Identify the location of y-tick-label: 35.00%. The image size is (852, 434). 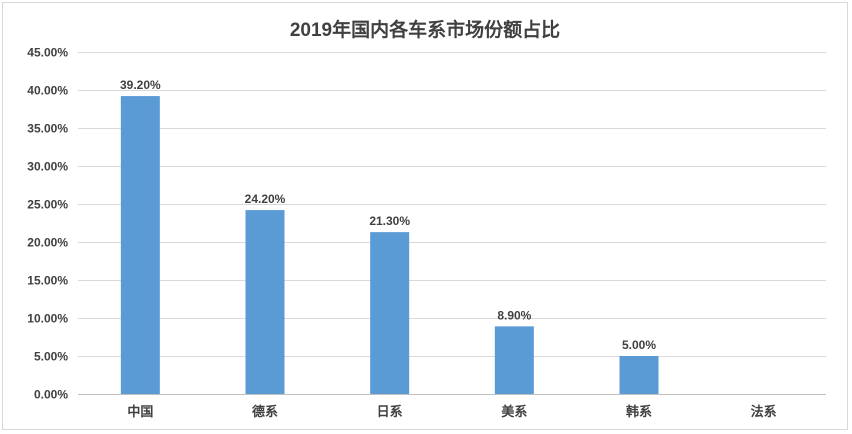
(47, 129).